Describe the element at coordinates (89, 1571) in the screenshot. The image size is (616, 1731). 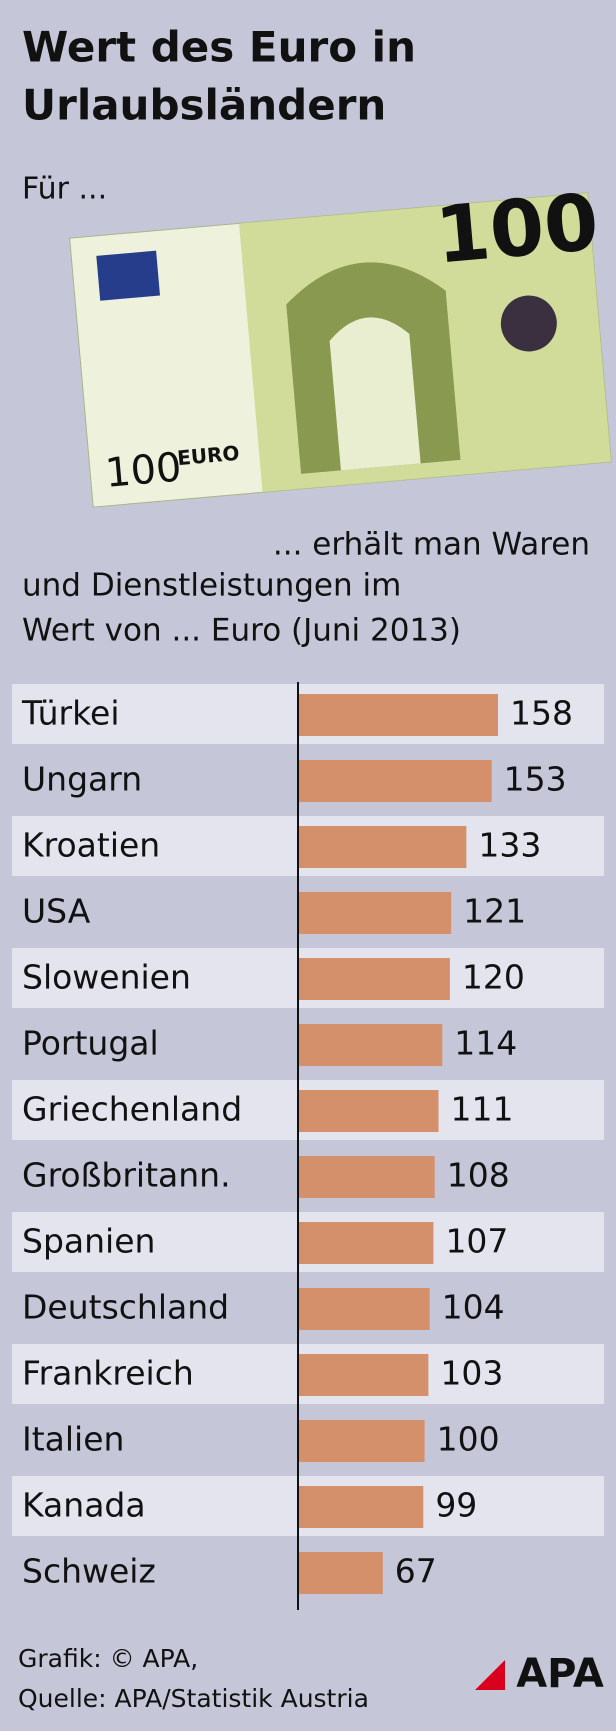
I see `category-label: Schweiz` at that location.